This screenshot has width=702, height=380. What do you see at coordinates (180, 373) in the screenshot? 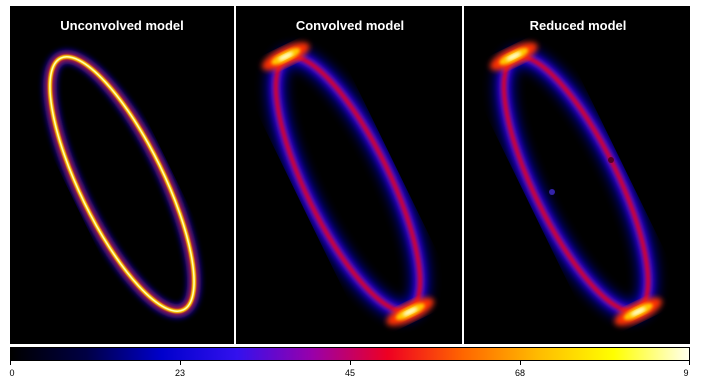
I see `colorbar-tick-label: 23` at bounding box center [180, 373].